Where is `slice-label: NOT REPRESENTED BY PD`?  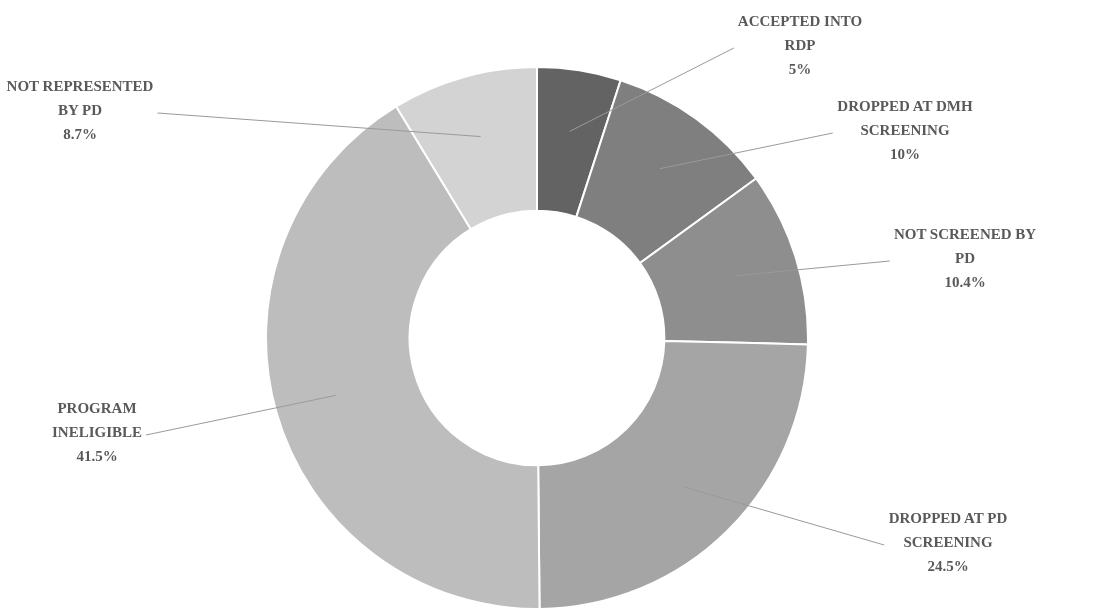
slice-label: NOT REPRESENTED BY PD is located at coordinates (80, 98).